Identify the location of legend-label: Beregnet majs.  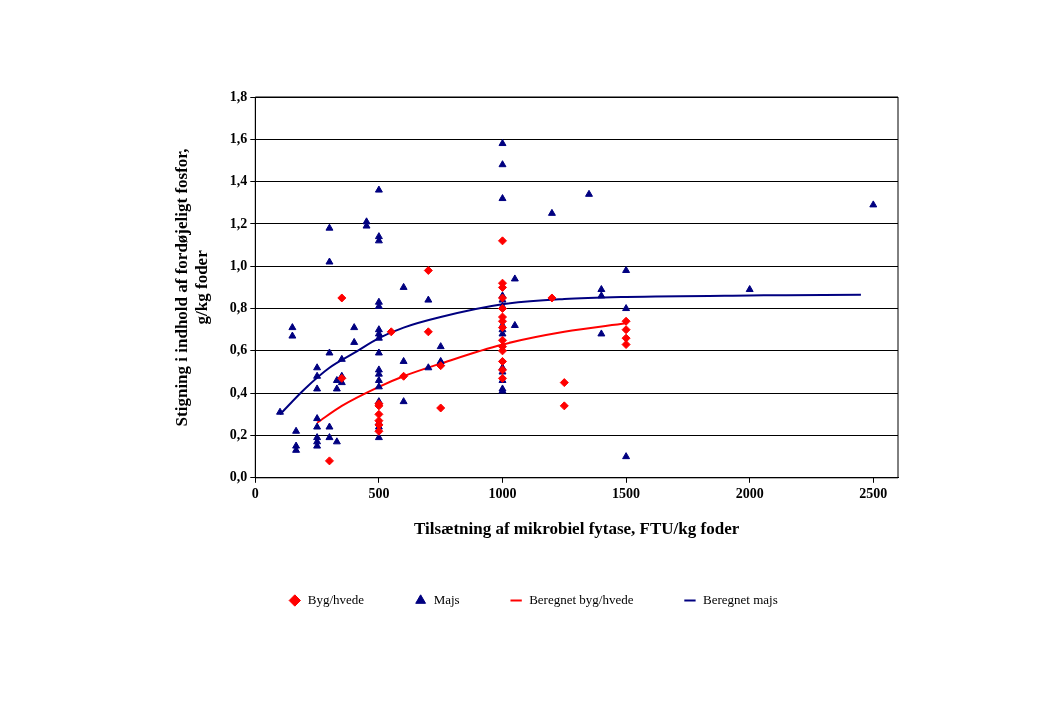
(740, 599).